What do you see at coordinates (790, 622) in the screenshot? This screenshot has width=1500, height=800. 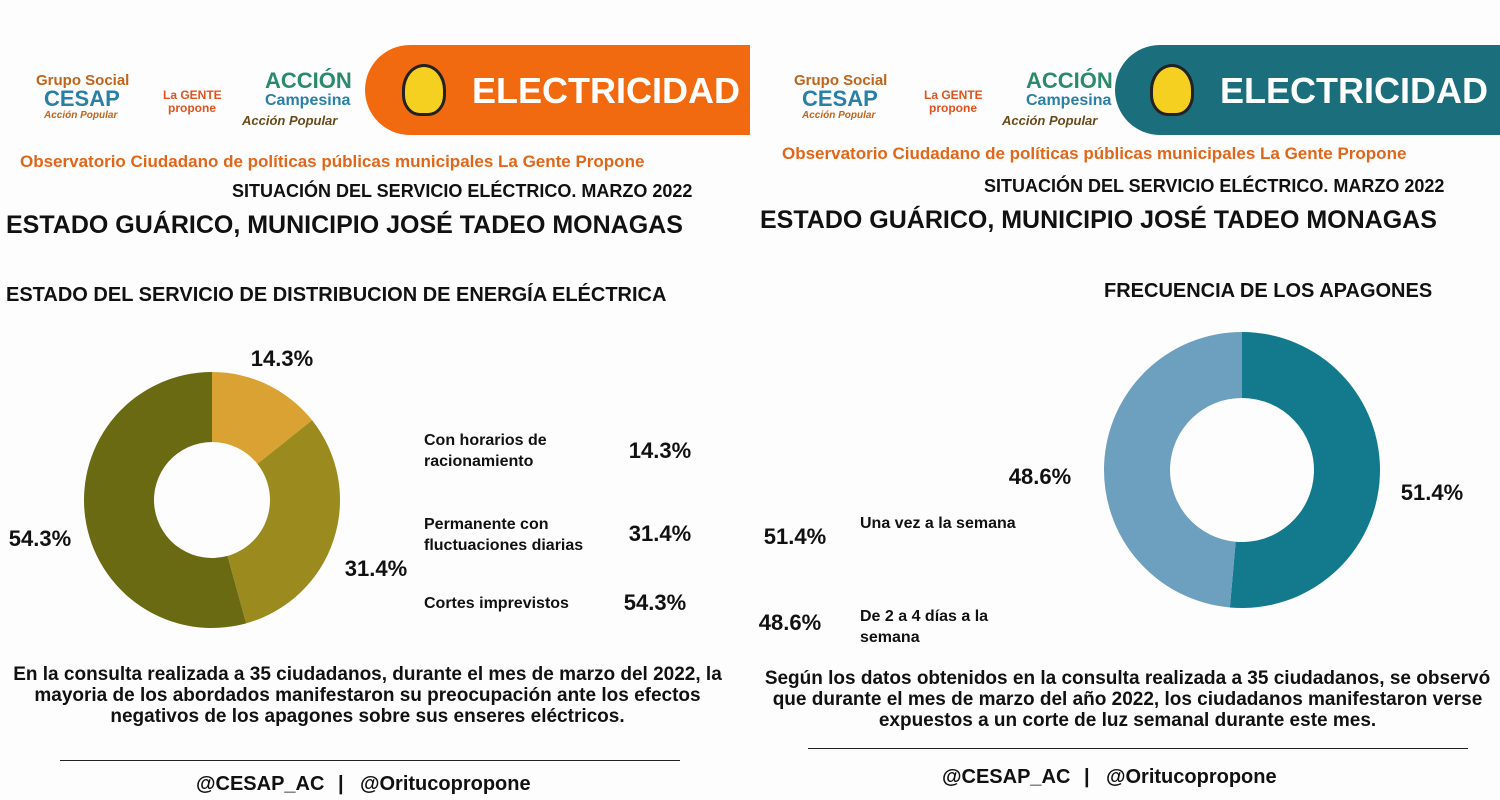 I see `legend-value: 48.6%` at bounding box center [790, 622].